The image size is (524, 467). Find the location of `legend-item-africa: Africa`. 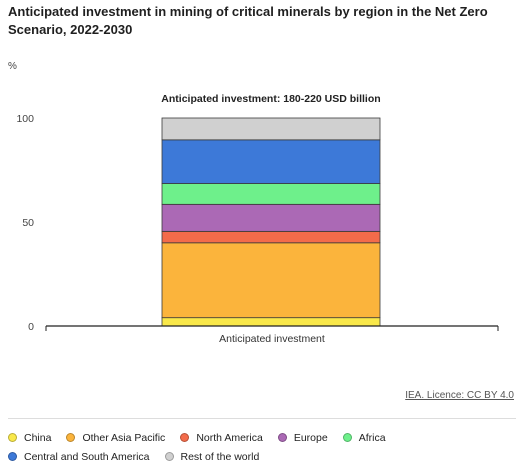

legend-item-africa: Africa is located at coordinates (364, 437).